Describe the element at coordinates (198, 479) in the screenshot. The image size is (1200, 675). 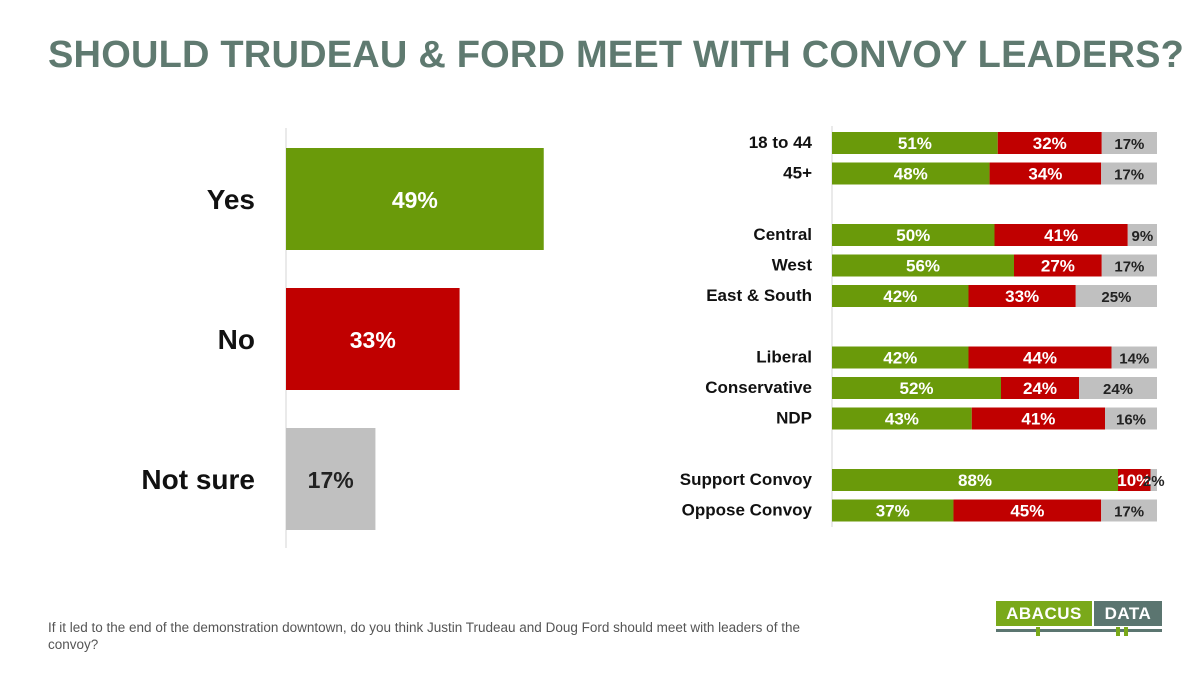
I see `category-label-not-sure: Not sure` at that location.